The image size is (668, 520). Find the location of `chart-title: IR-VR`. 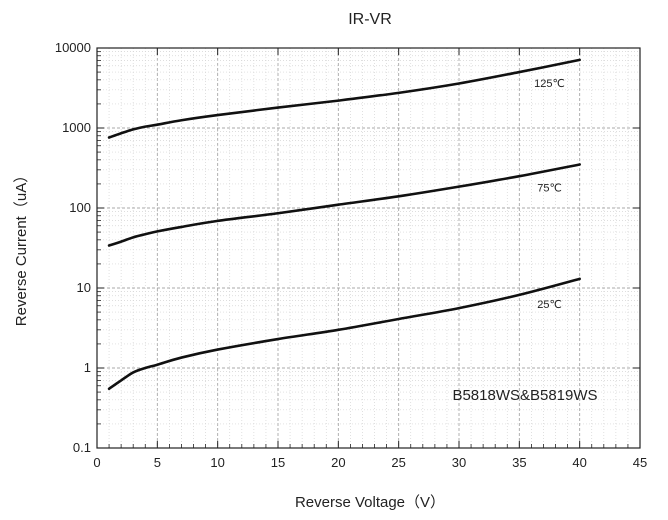

chart-title: IR-VR is located at coordinates (370, 19).